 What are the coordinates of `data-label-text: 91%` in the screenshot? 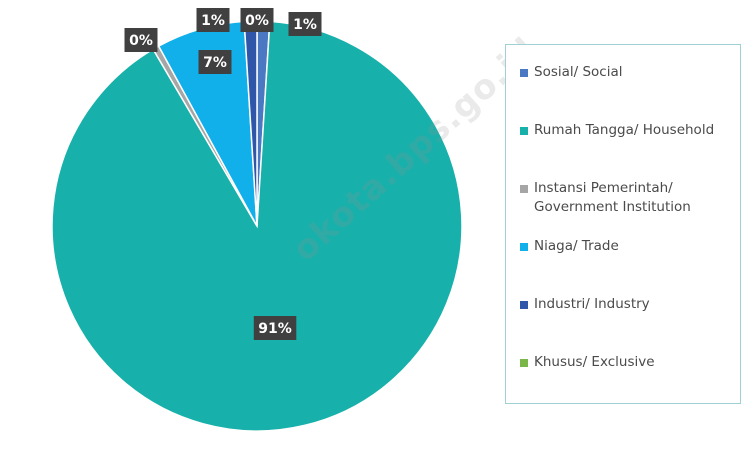 It's located at (275, 329).